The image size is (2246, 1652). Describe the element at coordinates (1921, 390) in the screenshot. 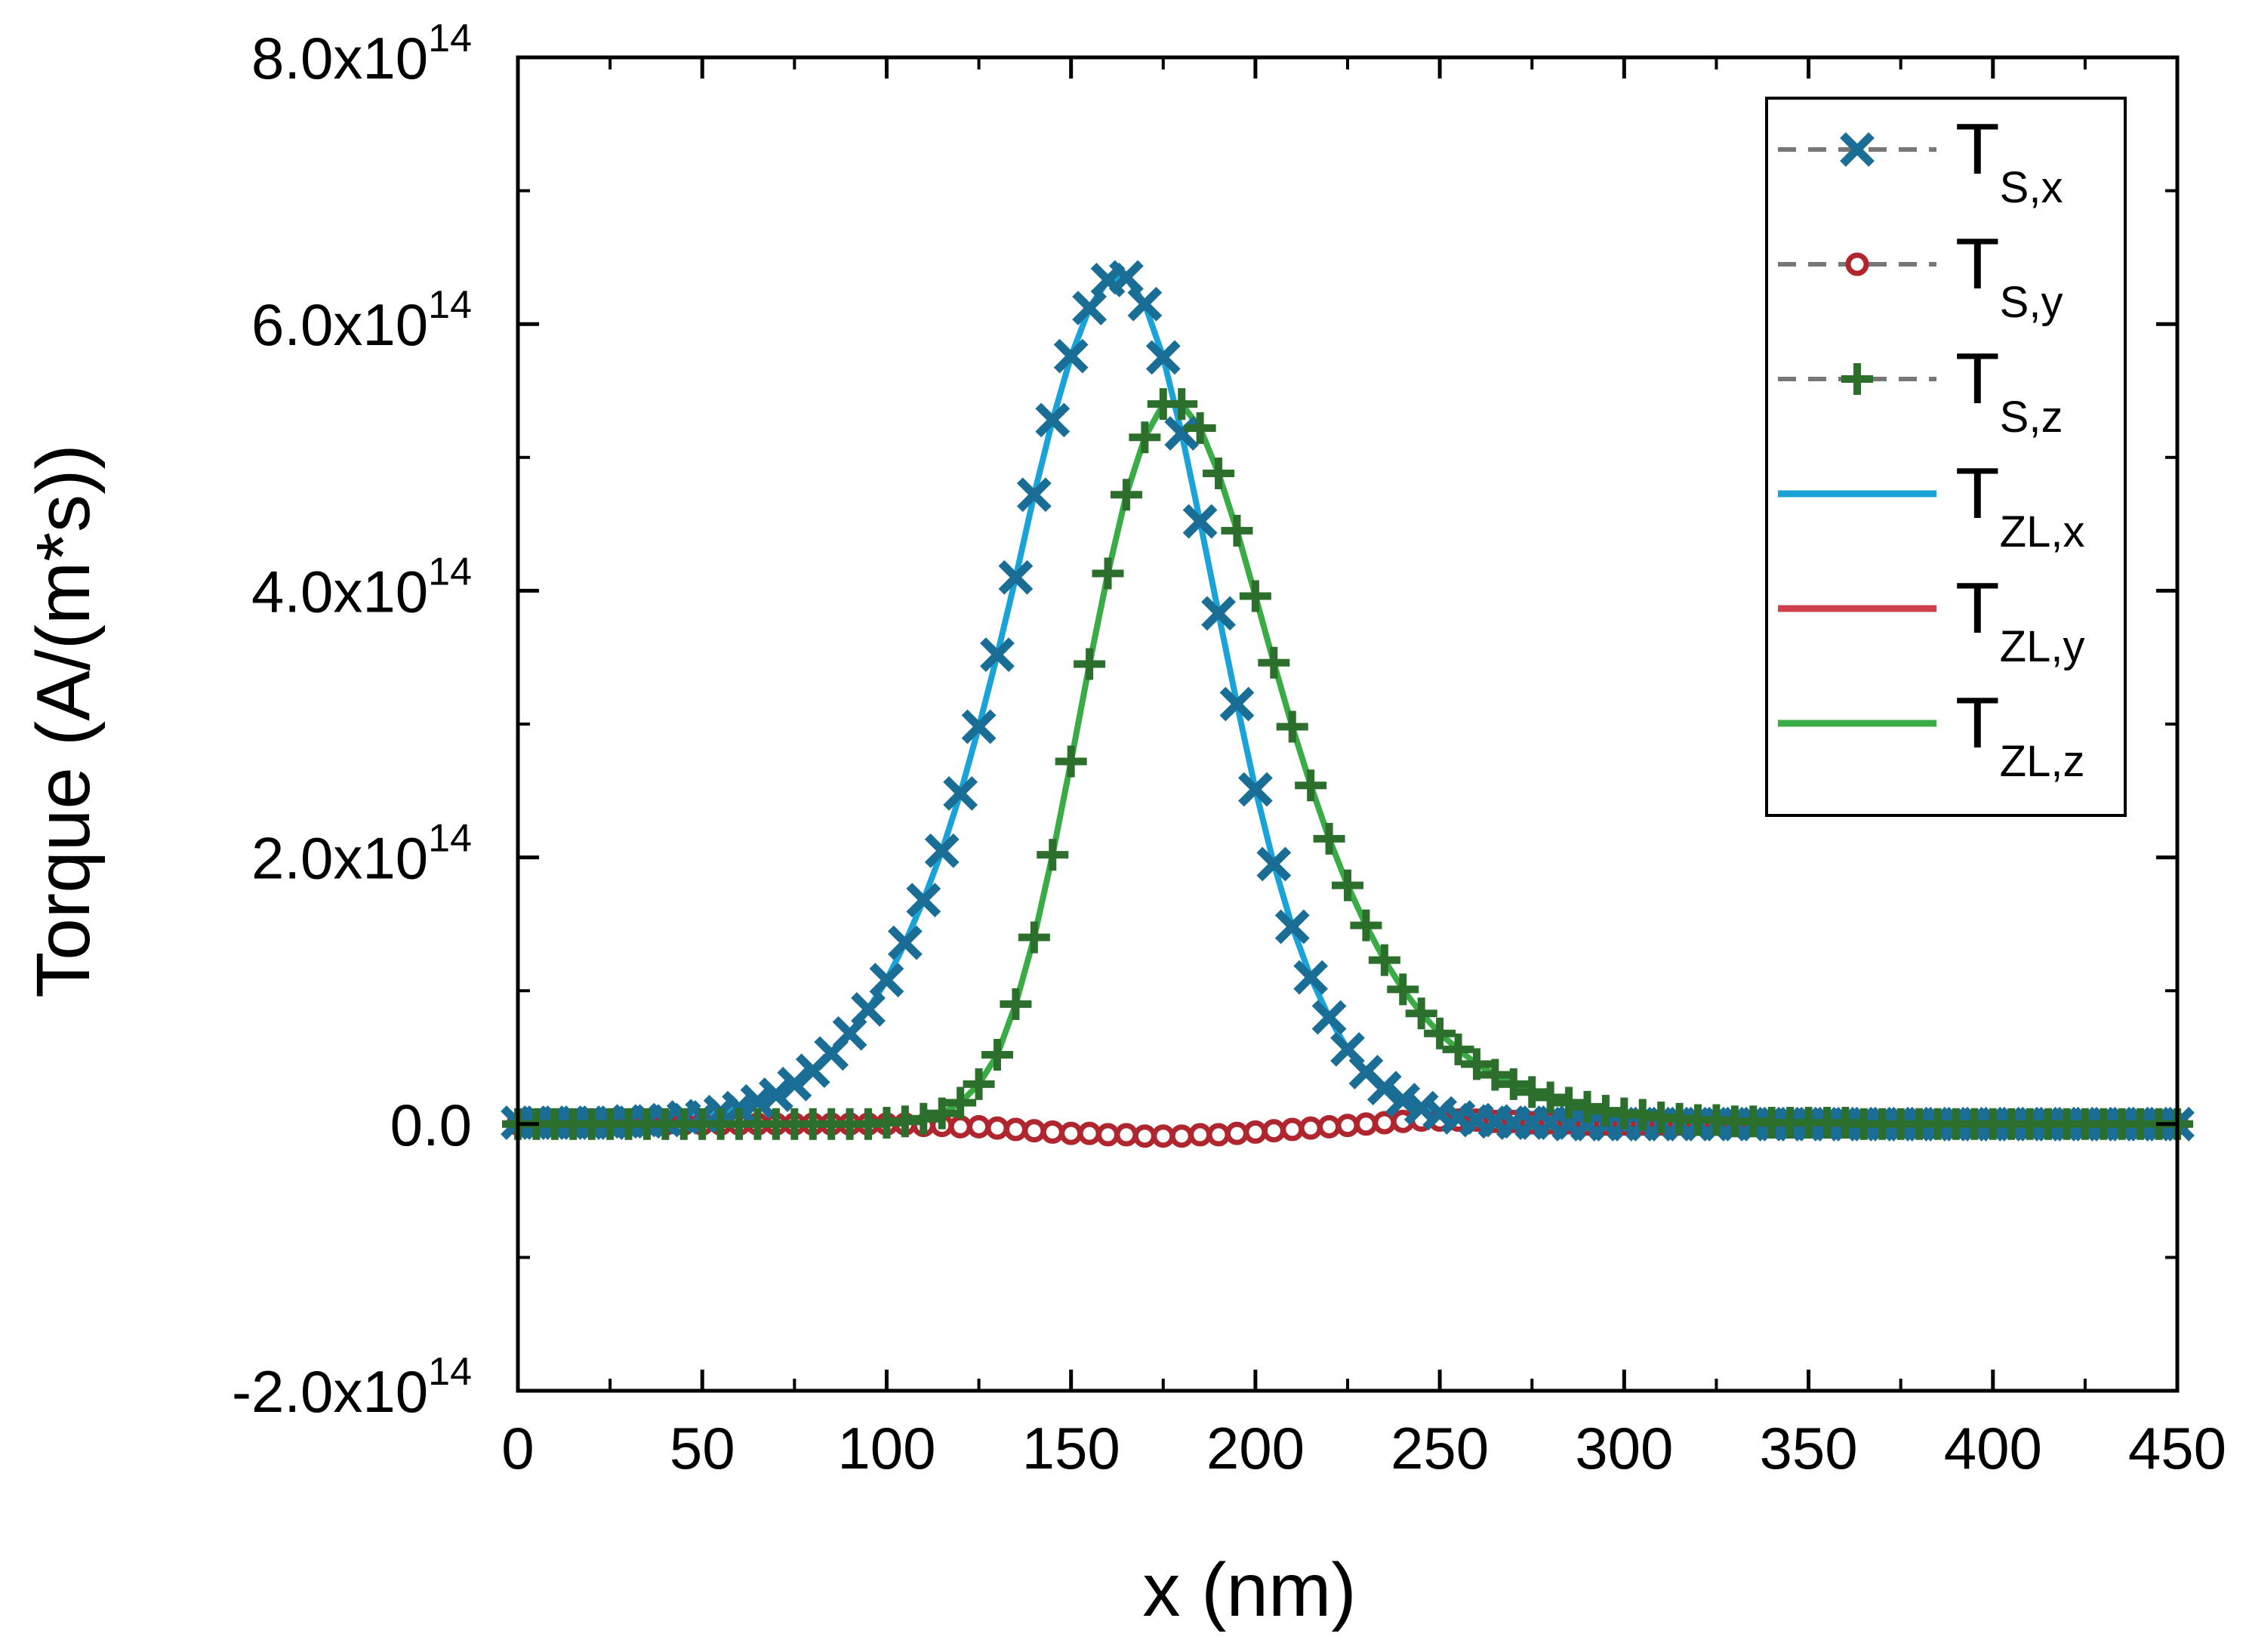

I see `legend-item: TS,z` at that location.